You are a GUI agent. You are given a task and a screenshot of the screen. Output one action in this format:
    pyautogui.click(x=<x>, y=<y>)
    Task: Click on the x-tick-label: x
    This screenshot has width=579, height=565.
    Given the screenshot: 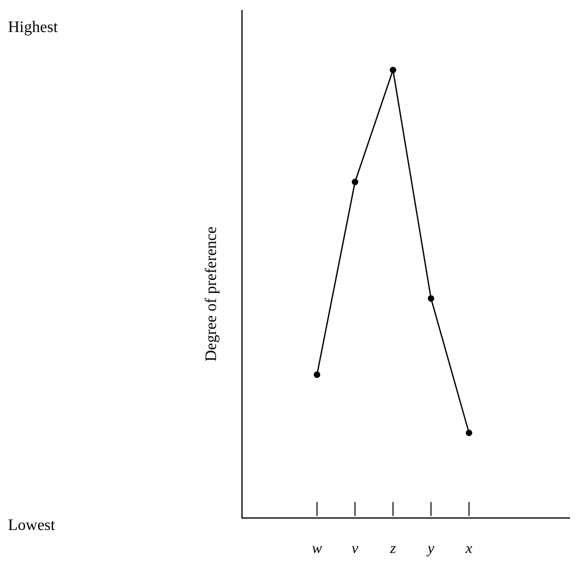 What is the action you would take?
    pyautogui.click(x=468, y=548)
    